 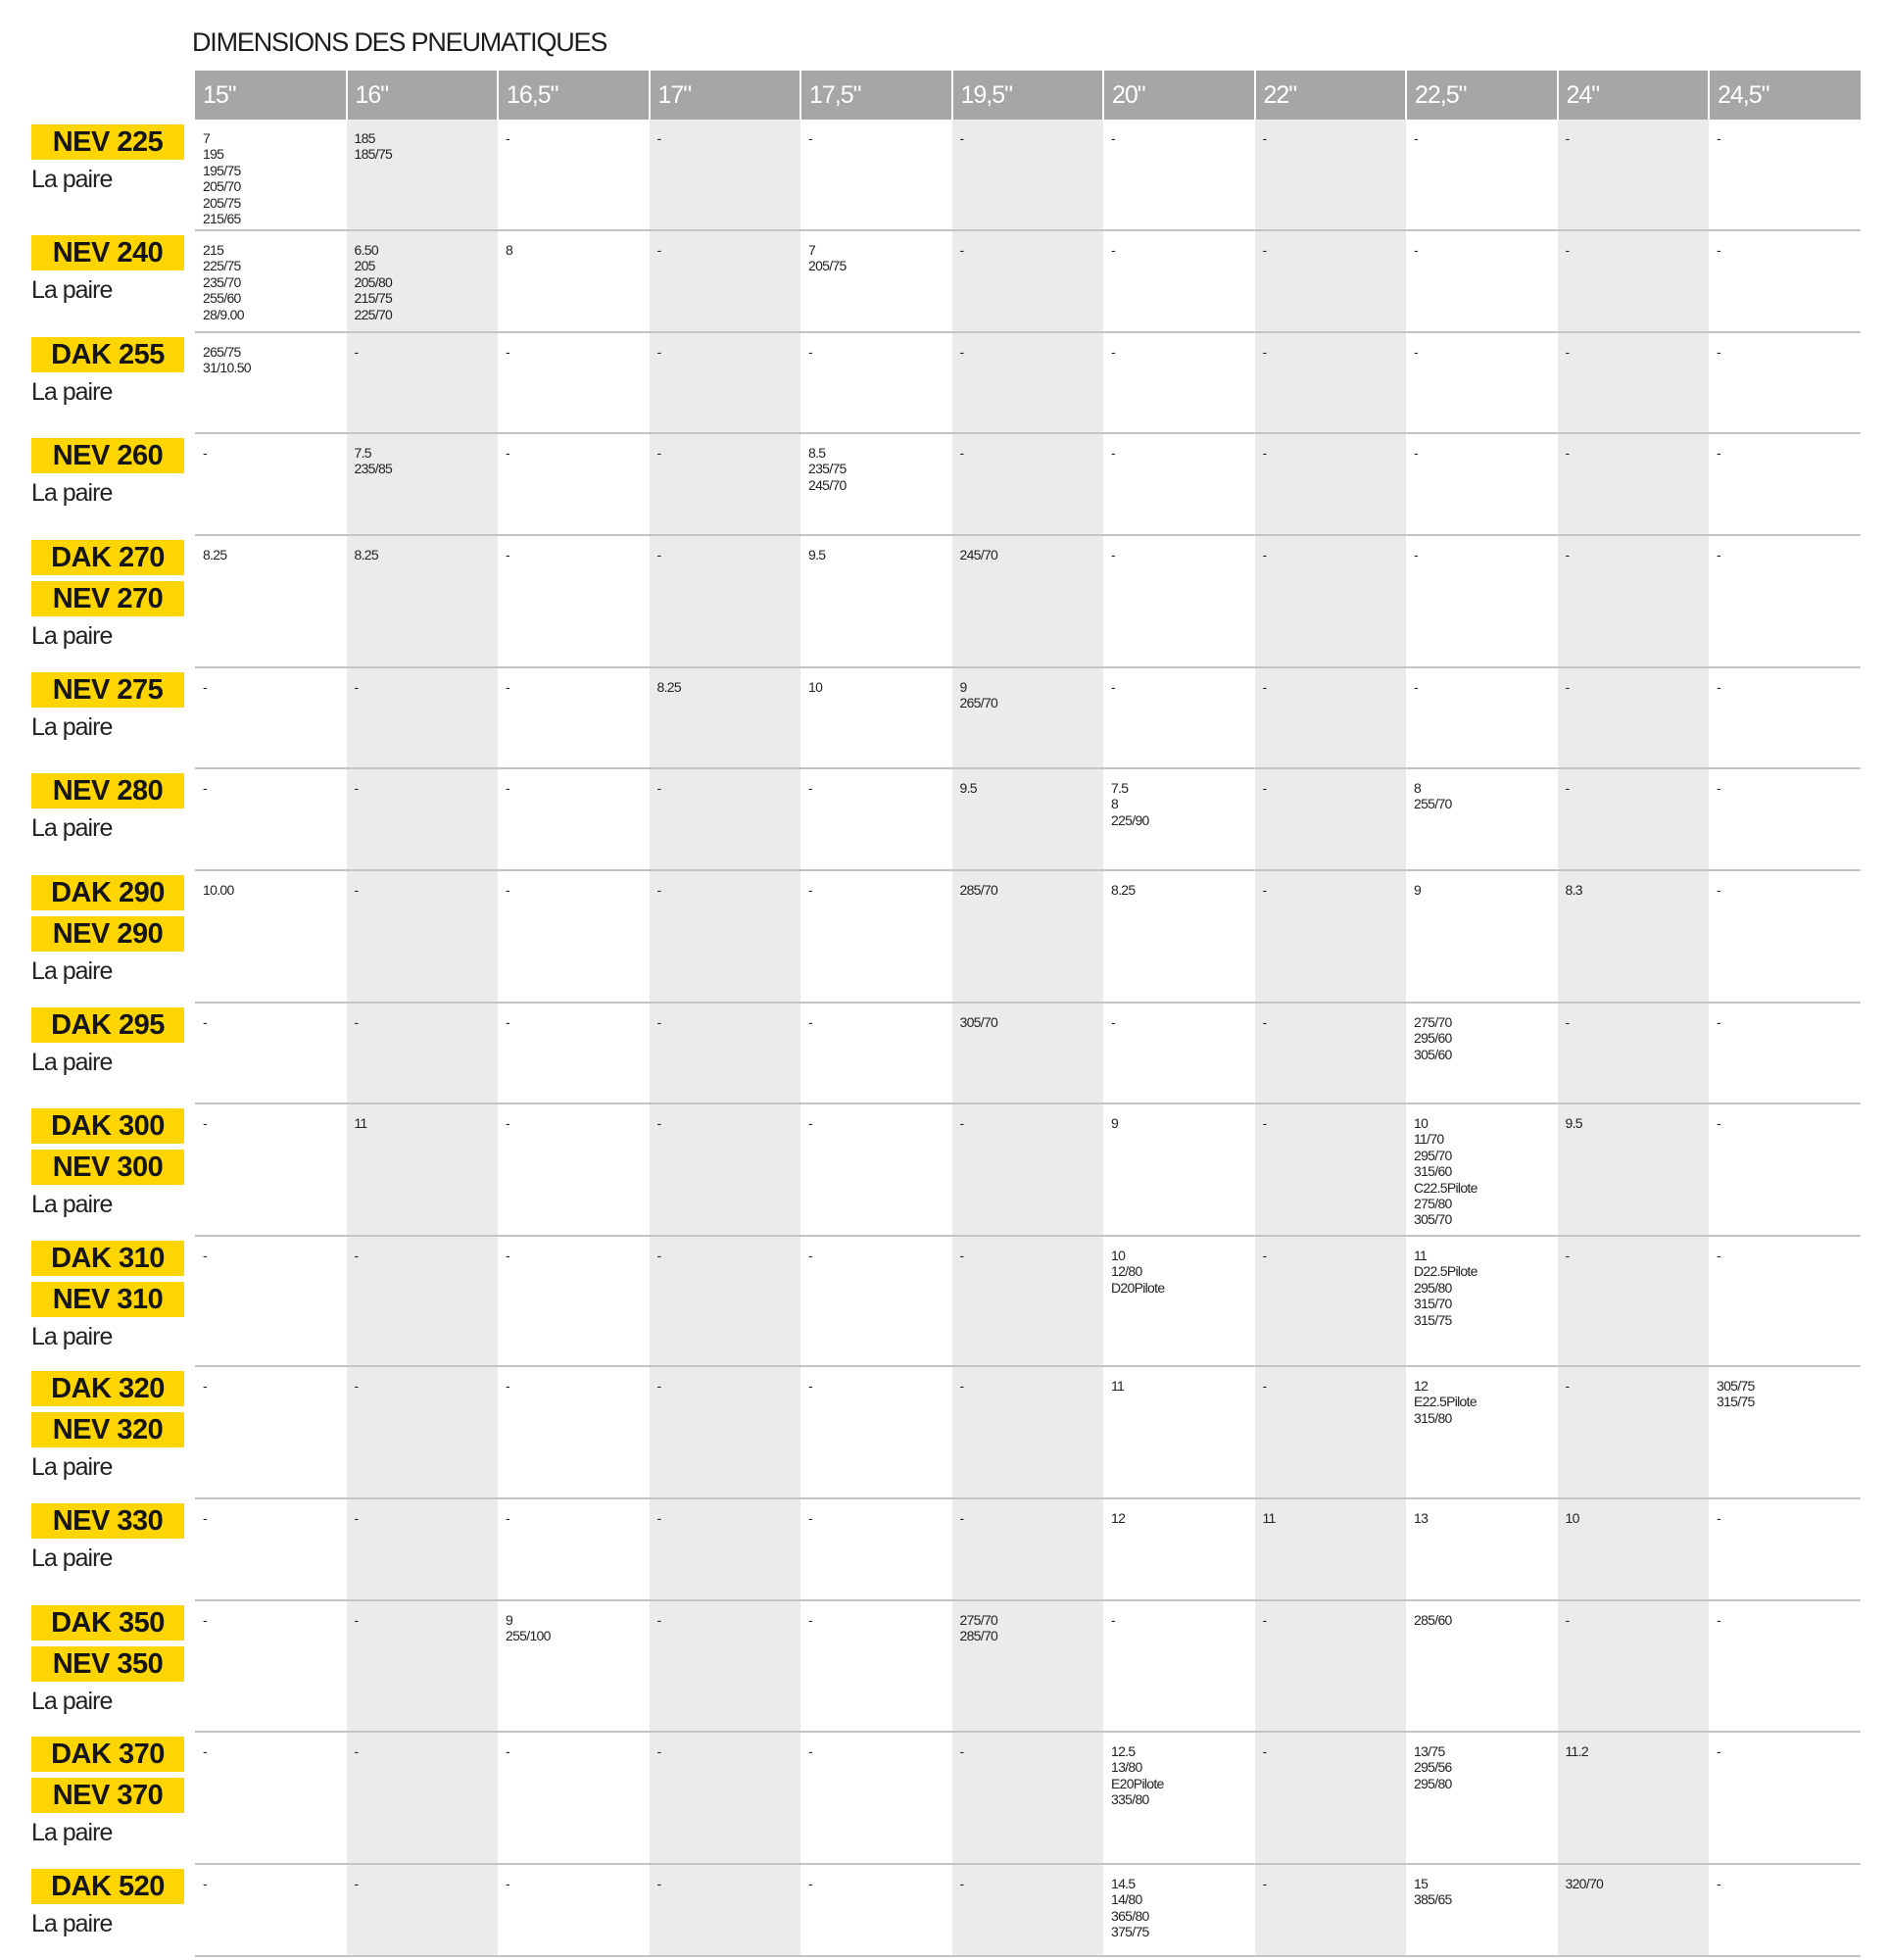 I want to click on tire-size: 8.3, so click(x=1574, y=890).